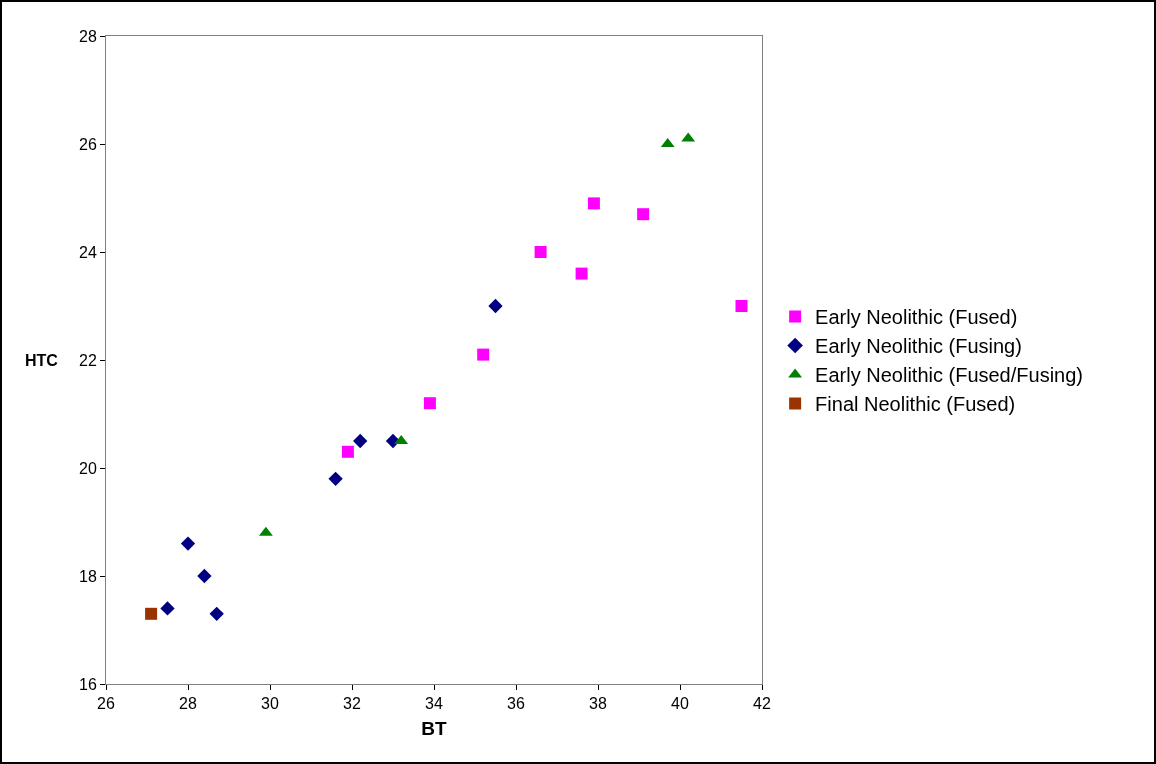 The image size is (1156, 764). Describe the element at coordinates (88, 36) in the screenshot. I see `y-tick-label: 28` at that location.